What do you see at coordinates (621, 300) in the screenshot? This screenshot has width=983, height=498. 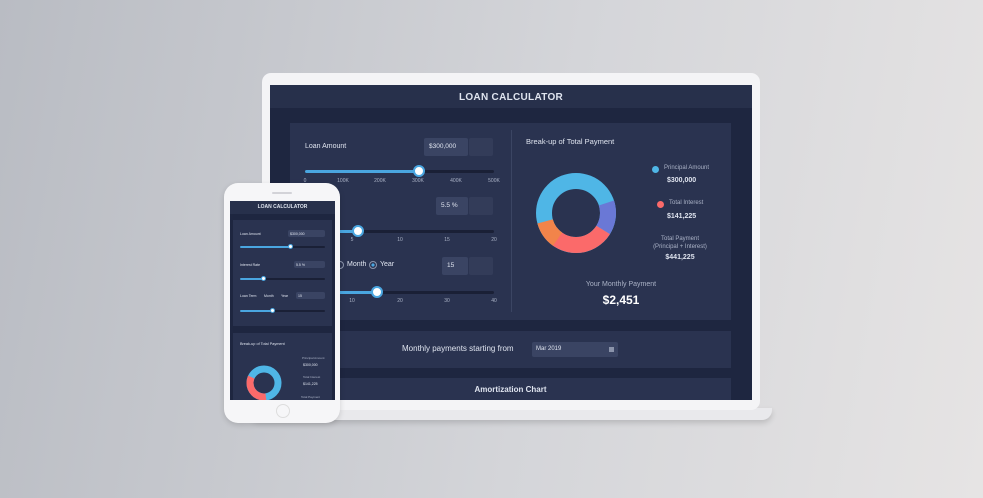 I see `monthly-value: $2,451` at bounding box center [621, 300].